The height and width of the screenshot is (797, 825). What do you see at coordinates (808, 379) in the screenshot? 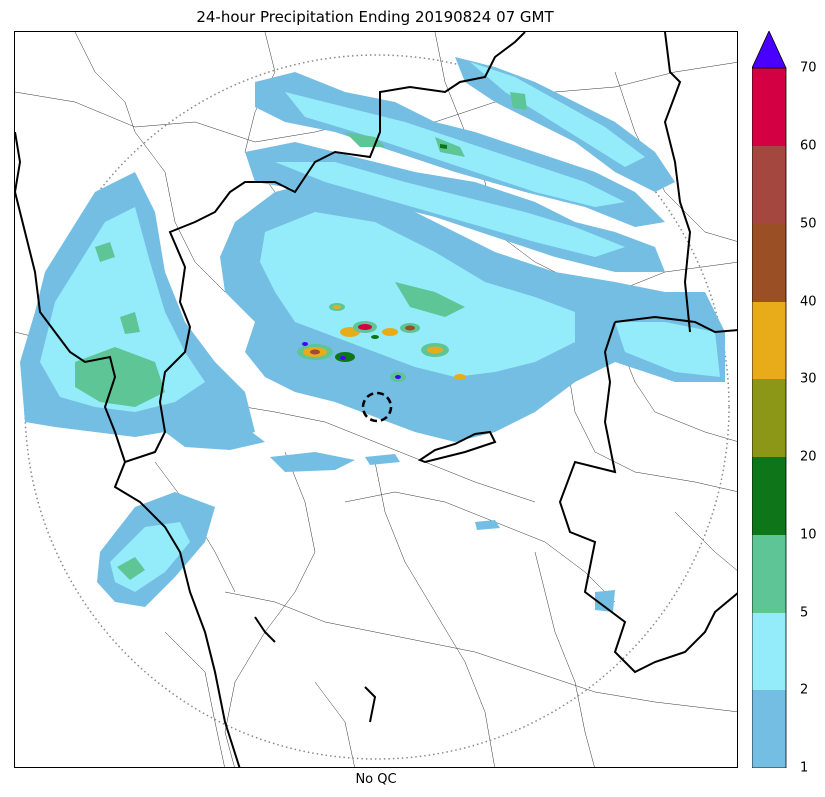
I see `colorbar-tick-label: 30` at bounding box center [808, 379].